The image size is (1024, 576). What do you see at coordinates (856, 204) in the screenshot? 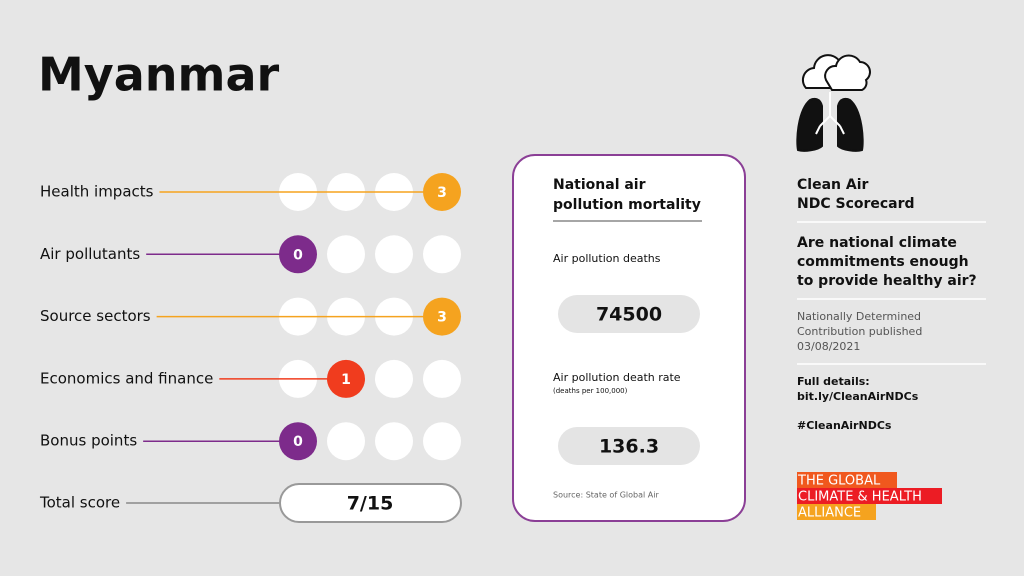
I see `sidebar-title: NDC Scorecard` at bounding box center [856, 204].